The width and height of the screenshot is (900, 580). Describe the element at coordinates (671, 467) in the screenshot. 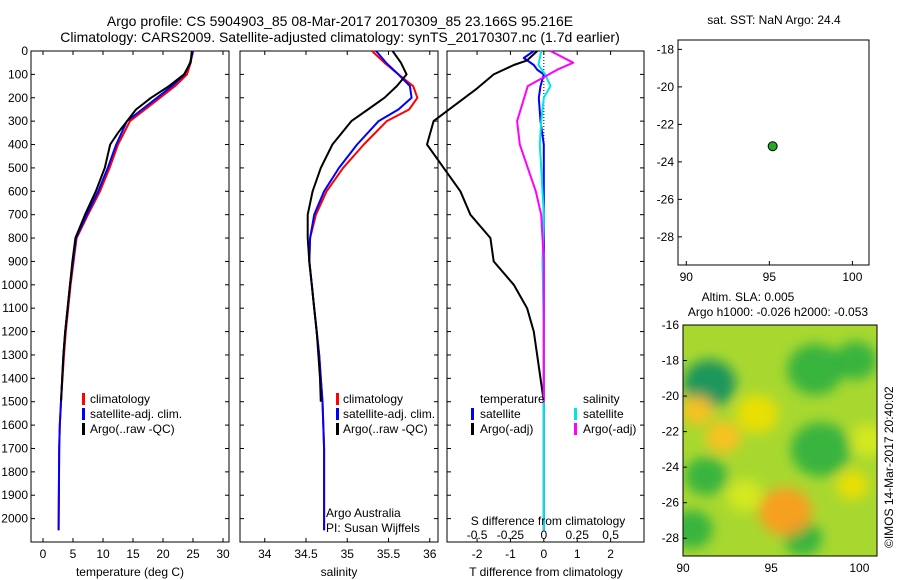

I see `sla-y-tick-label: -24` at that location.